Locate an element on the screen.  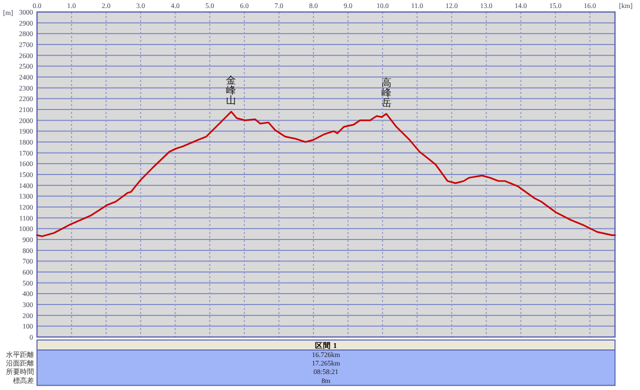
annotation: 金峰山 is located at coordinates (231, 90).